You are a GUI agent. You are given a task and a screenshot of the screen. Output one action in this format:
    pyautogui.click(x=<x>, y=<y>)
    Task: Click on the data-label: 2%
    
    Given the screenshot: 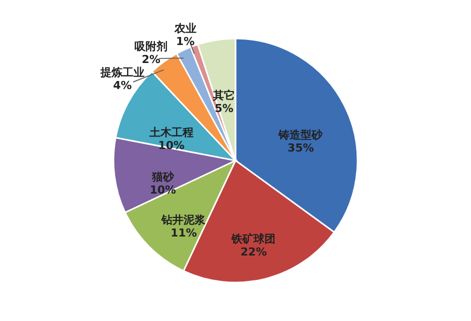 What is the action you would take?
    pyautogui.click(x=151, y=59)
    